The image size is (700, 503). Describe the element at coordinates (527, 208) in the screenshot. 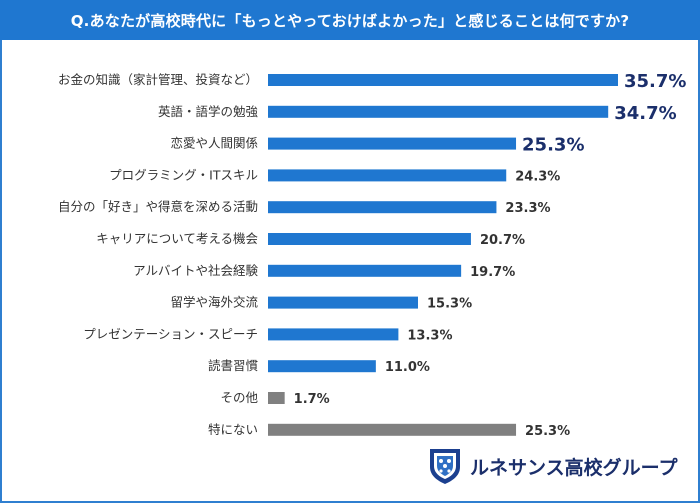

I see `value-label: 23.3%` at that location.